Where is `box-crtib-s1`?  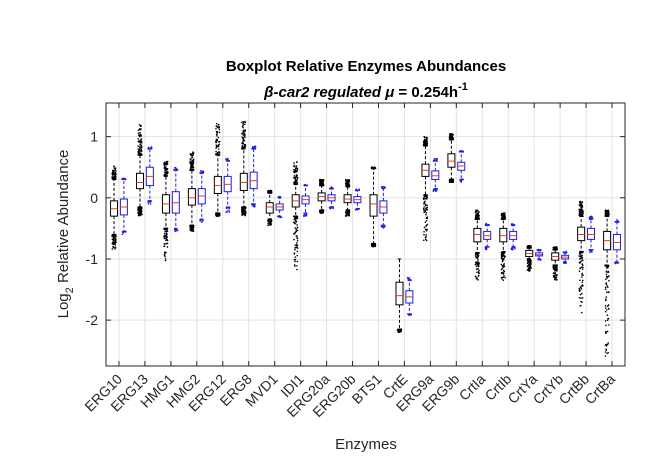
box-crtib-s1 is located at coordinates (503, 235).